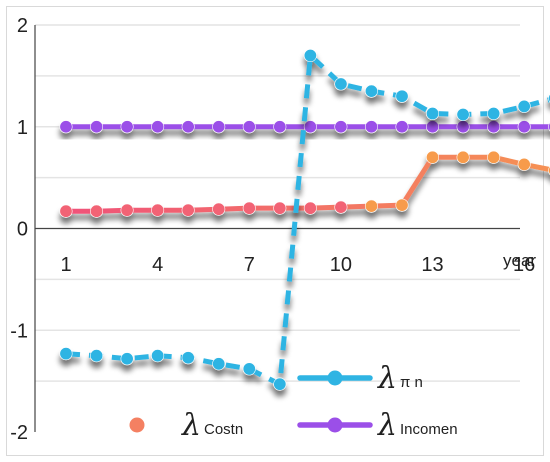  I want to click on y-tick-label: 0, so click(22, 230).